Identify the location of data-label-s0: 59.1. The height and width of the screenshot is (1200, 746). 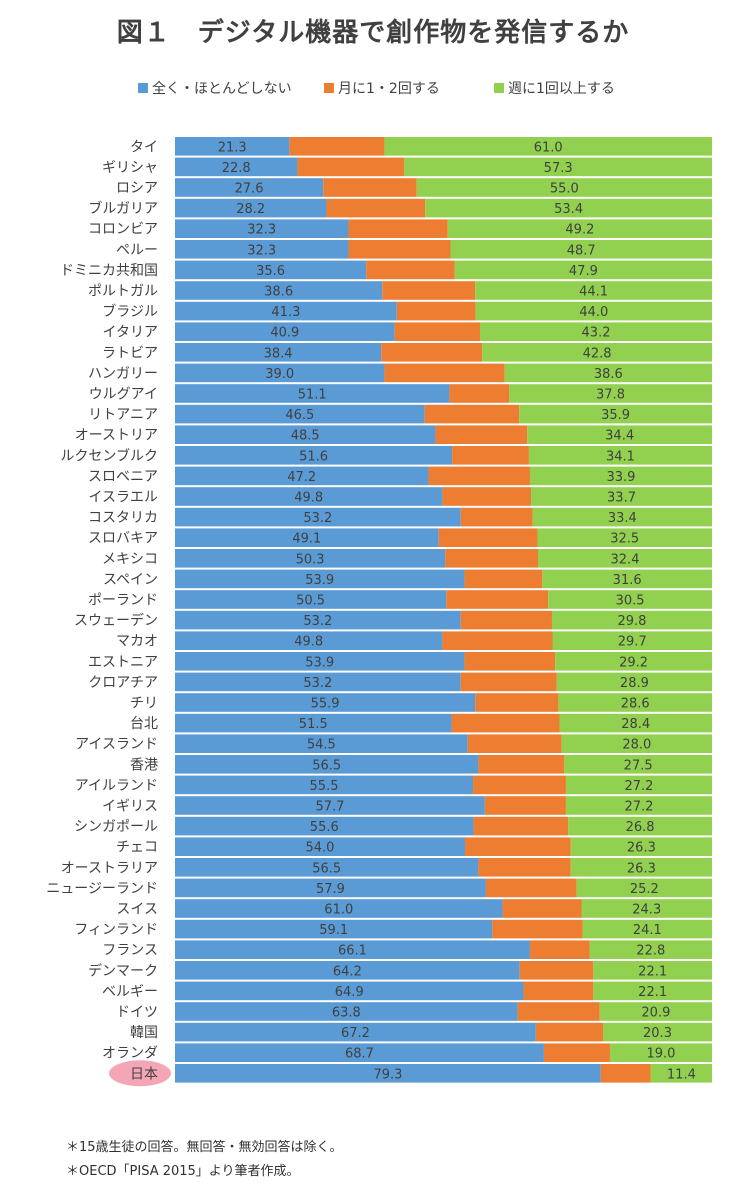
(333, 930).